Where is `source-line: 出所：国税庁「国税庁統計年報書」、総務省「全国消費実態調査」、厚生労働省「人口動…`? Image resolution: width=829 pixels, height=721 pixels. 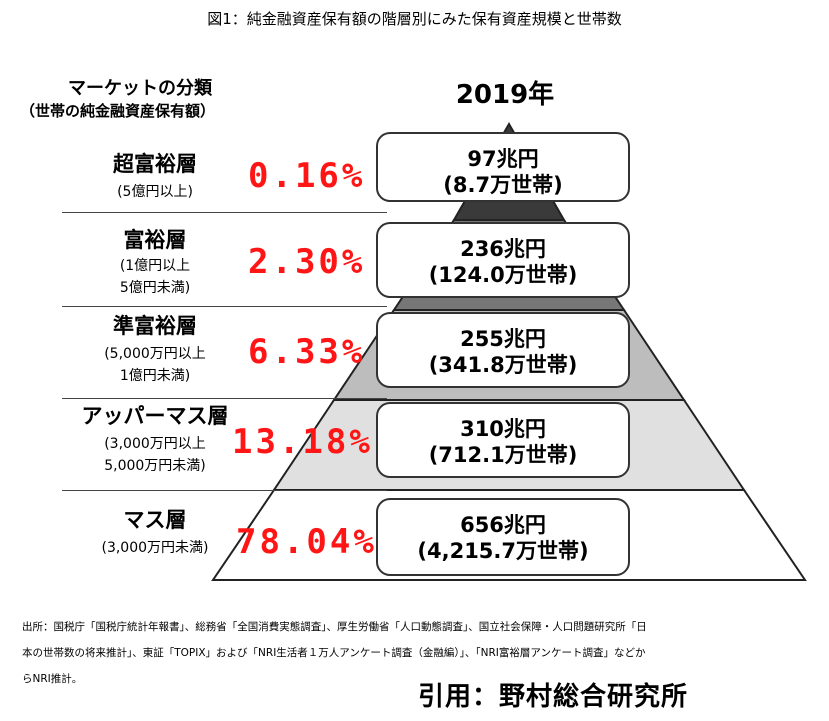 source-line: 出所：国税庁「国税庁統計年報書」、総務省「全国消費実態調査」、厚生労働省「人口動… is located at coordinates (334, 627).